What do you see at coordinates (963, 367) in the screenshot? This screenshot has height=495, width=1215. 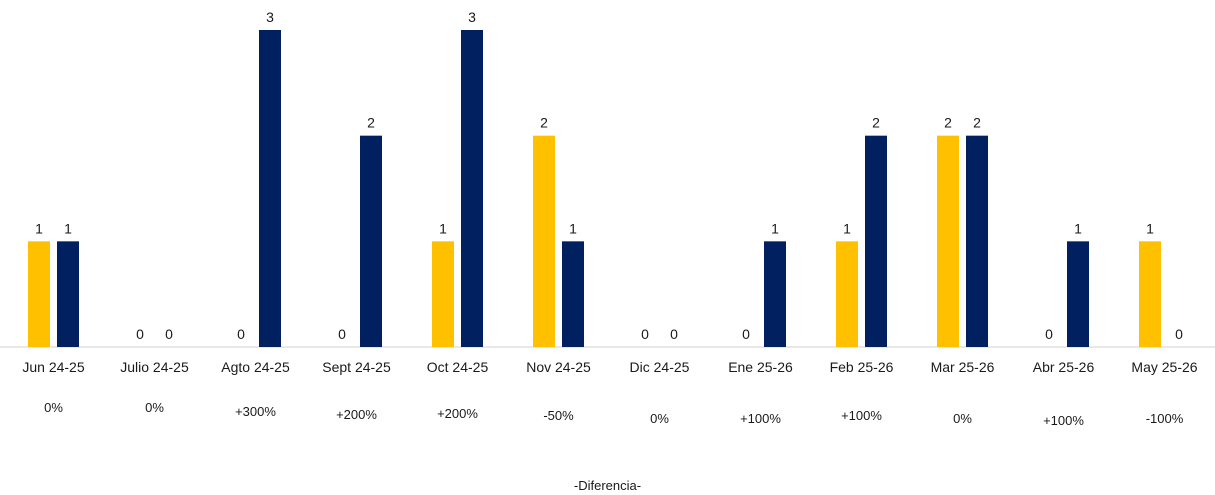 I see `x-tick-label: Mar 25-26` at bounding box center [963, 367].